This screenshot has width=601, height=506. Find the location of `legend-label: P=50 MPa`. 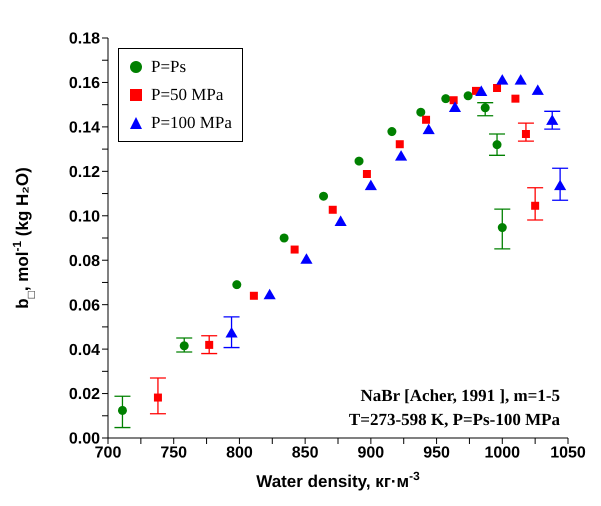

legend-label: P=50 MPa is located at coordinates (187, 95).